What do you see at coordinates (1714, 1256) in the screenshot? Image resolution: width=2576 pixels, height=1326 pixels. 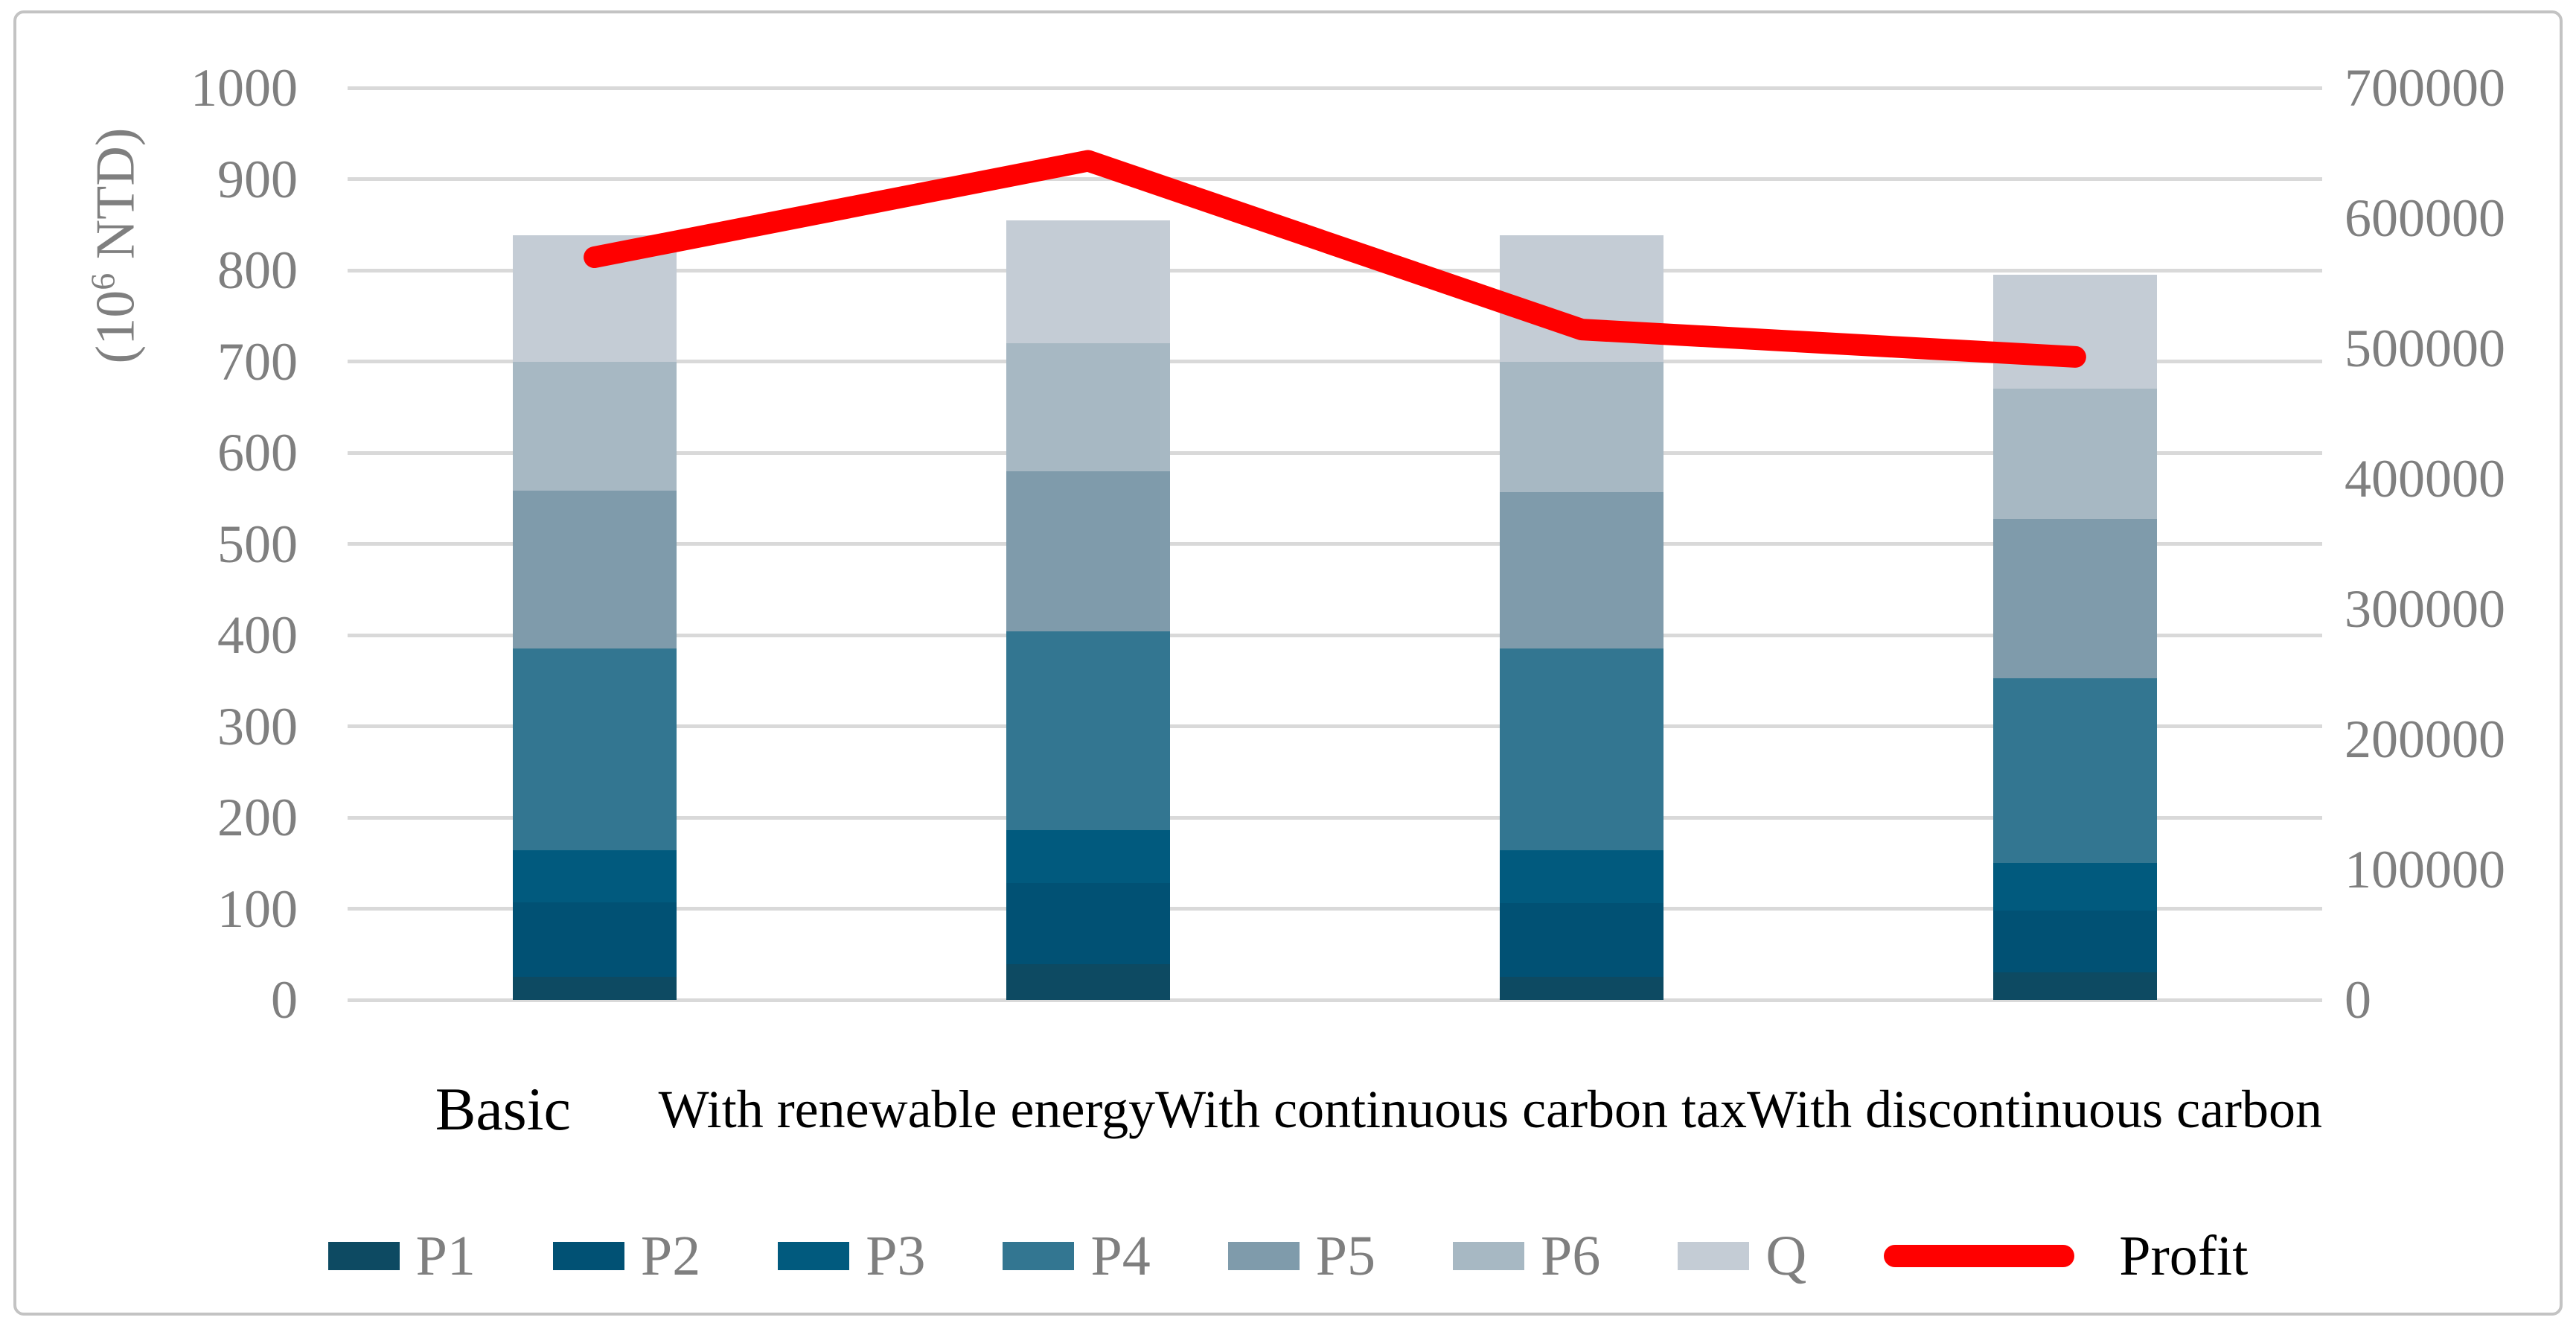 I see `legend-swatch-q` at bounding box center [1714, 1256].